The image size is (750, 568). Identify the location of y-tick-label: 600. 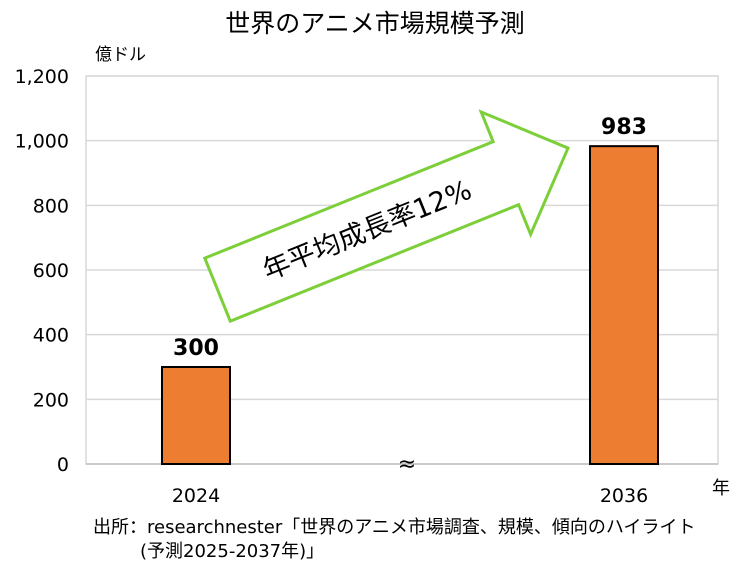
(51, 271).